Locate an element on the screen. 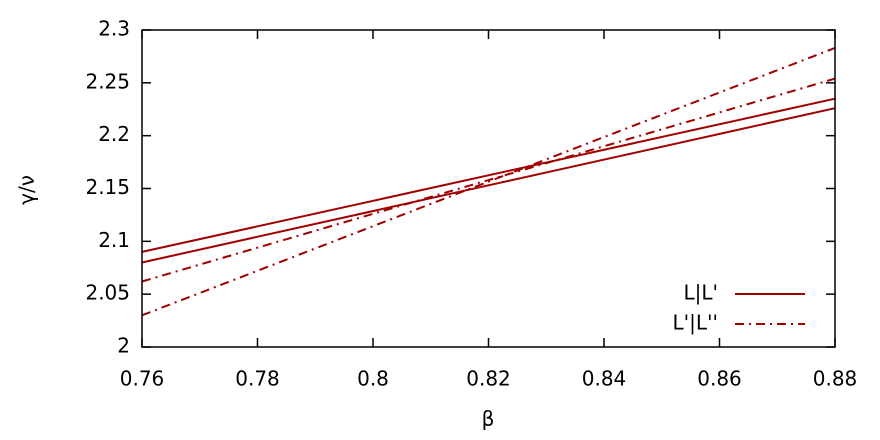 The height and width of the screenshot is (440, 880). y-tick-label: 2.3 is located at coordinates (114, 29).